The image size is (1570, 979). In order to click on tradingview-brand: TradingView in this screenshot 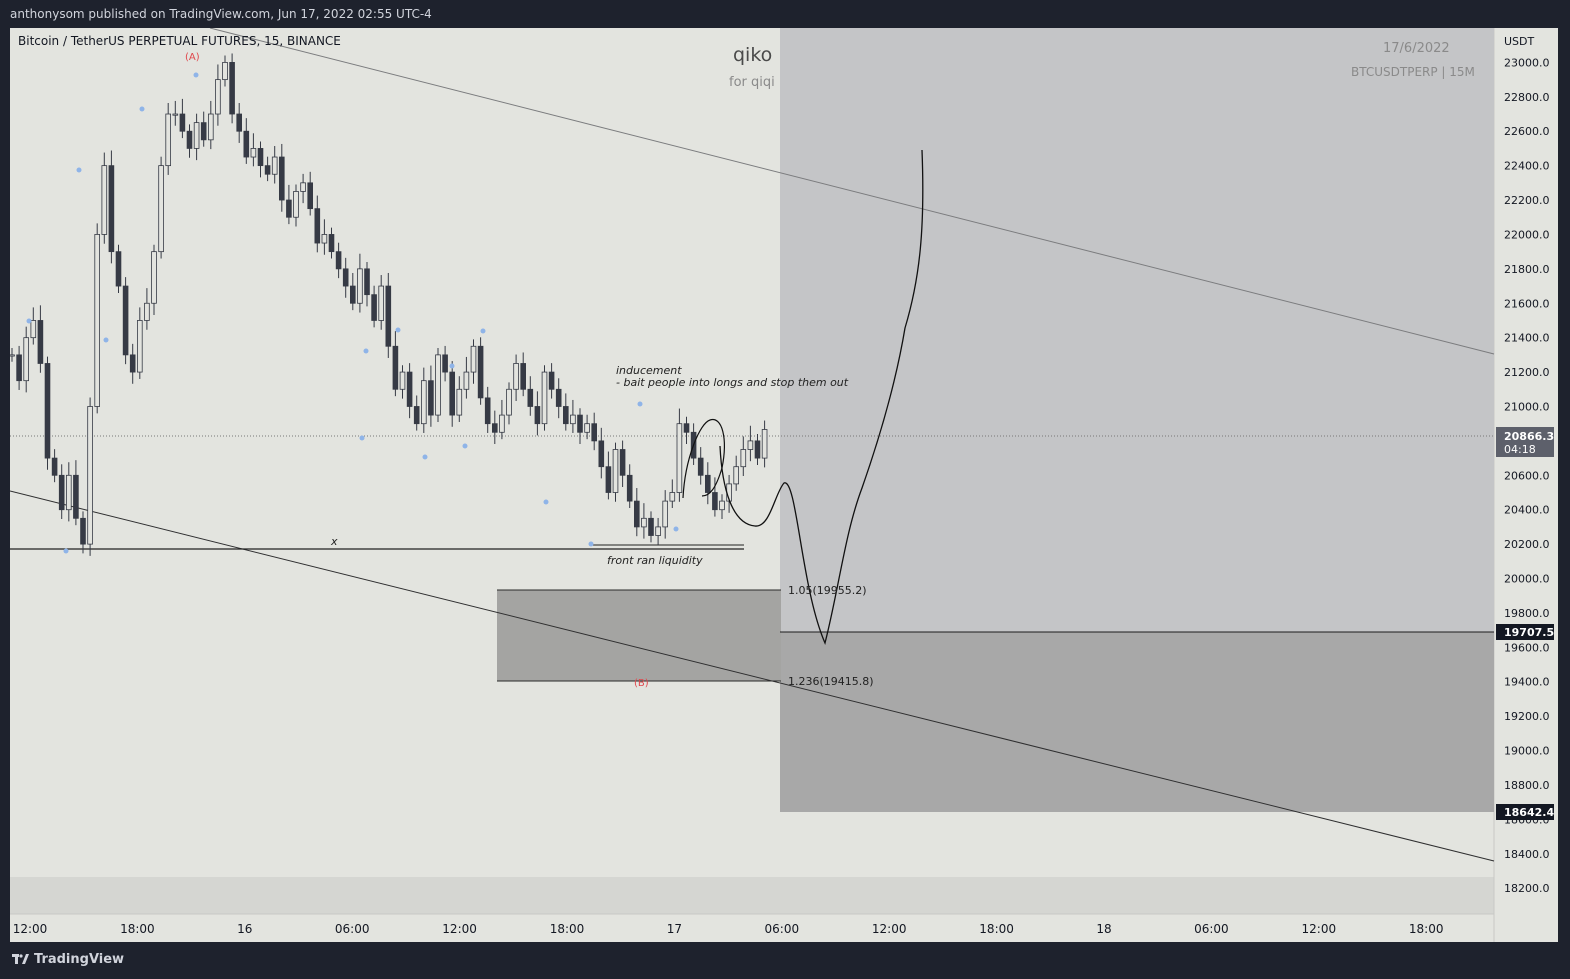, I will do `click(68, 959)`.